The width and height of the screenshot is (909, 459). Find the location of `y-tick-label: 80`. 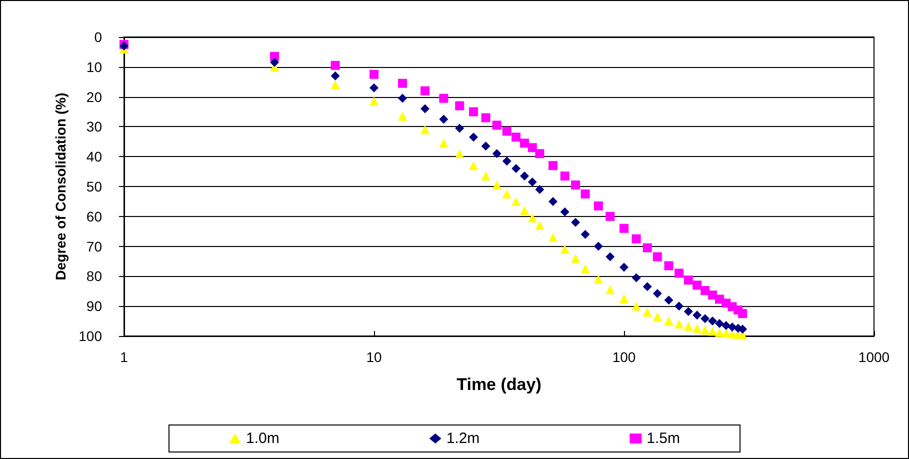

y-tick-label: 80 is located at coordinates (94, 276).